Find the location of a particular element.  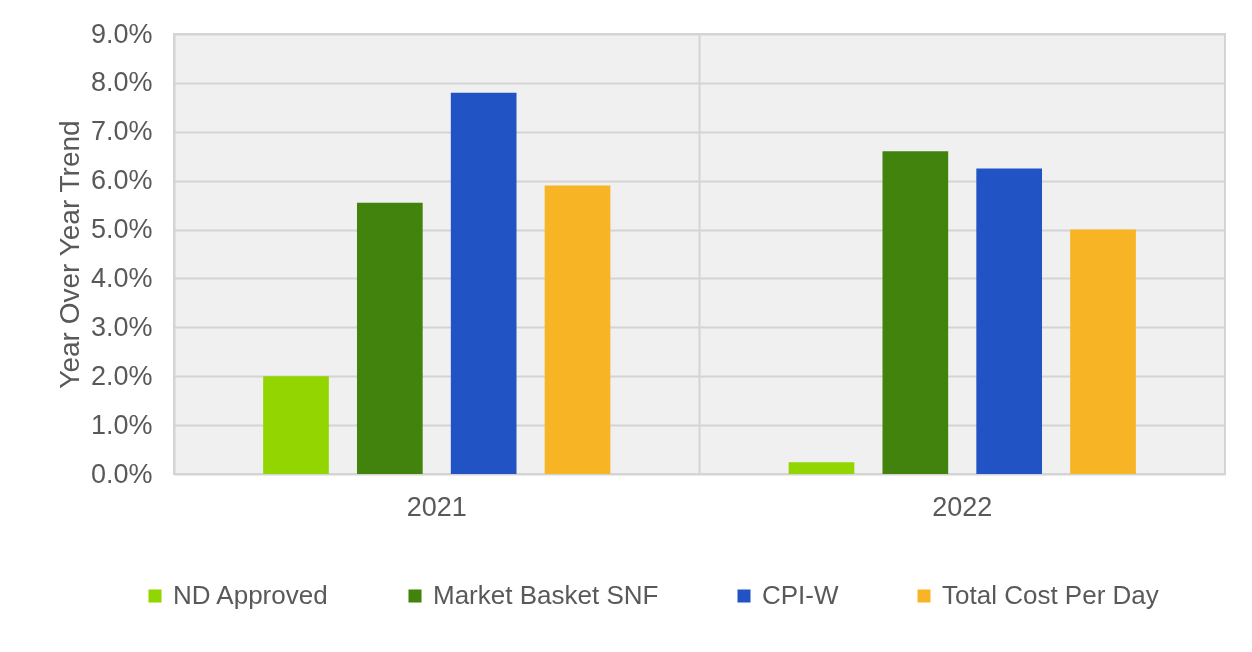

legend-label: Total Cost Per Day is located at coordinates (1050, 595).